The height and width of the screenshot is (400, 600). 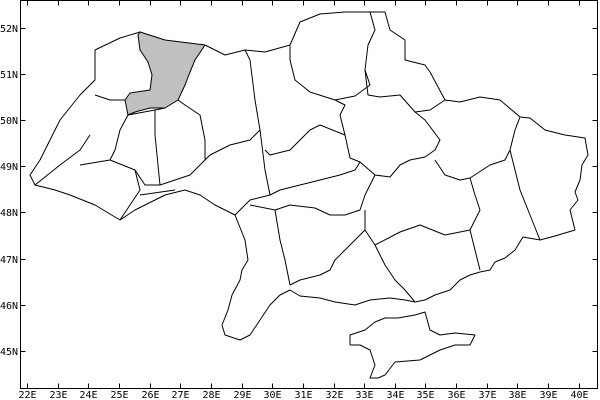 I want to click on x-tick-label: 40E, so click(x=579, y=395).